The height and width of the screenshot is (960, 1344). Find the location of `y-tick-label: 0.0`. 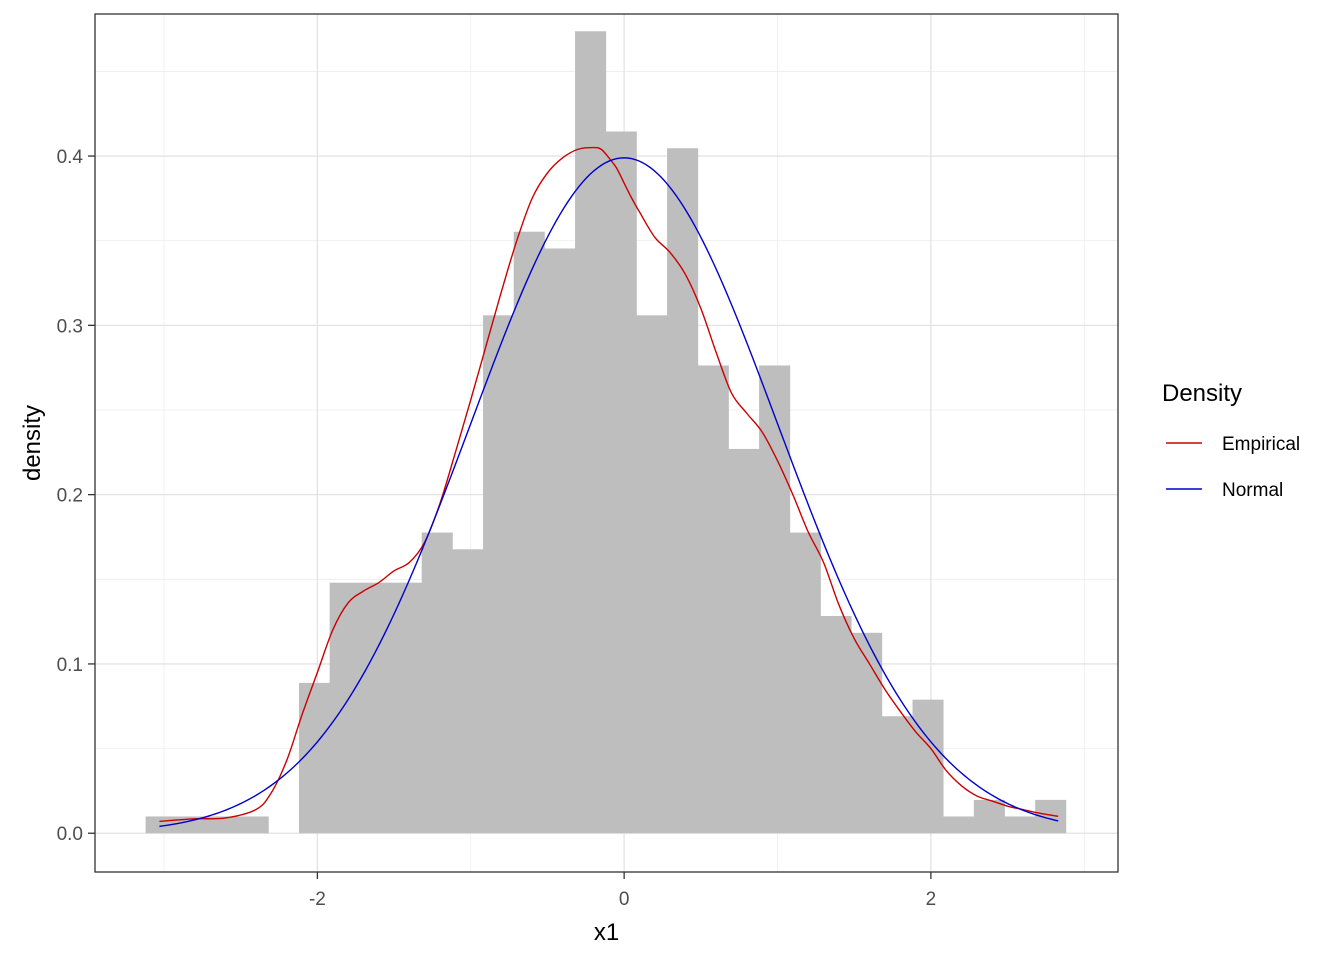

y-tick-label: 0.0 is located at coordinates (70, 834).